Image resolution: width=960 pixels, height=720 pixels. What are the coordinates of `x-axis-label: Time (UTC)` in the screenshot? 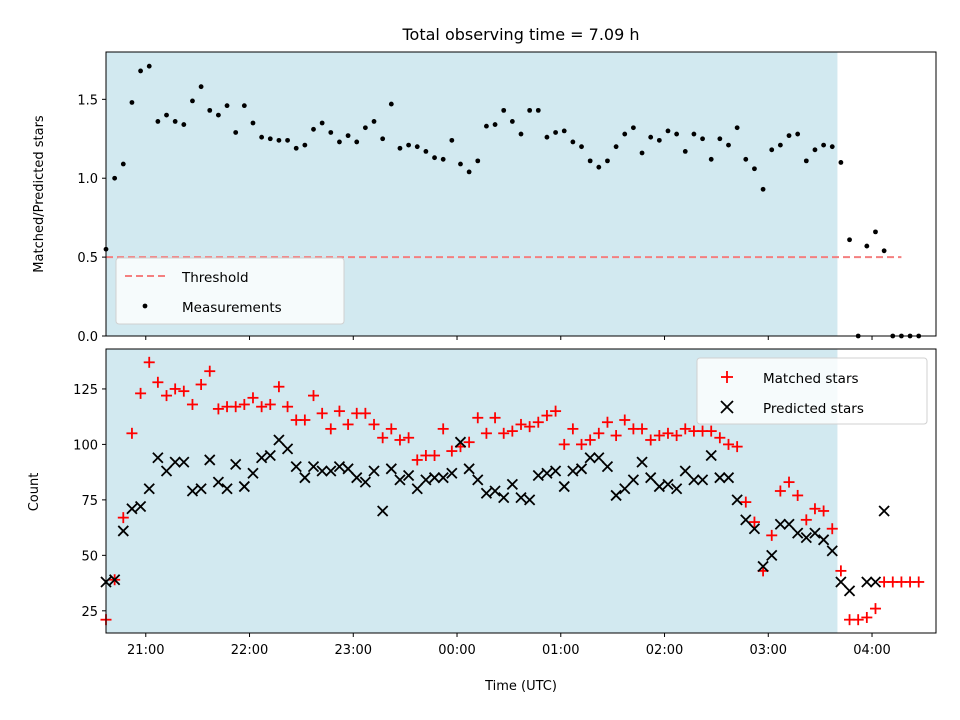 It's located at (520, 686).